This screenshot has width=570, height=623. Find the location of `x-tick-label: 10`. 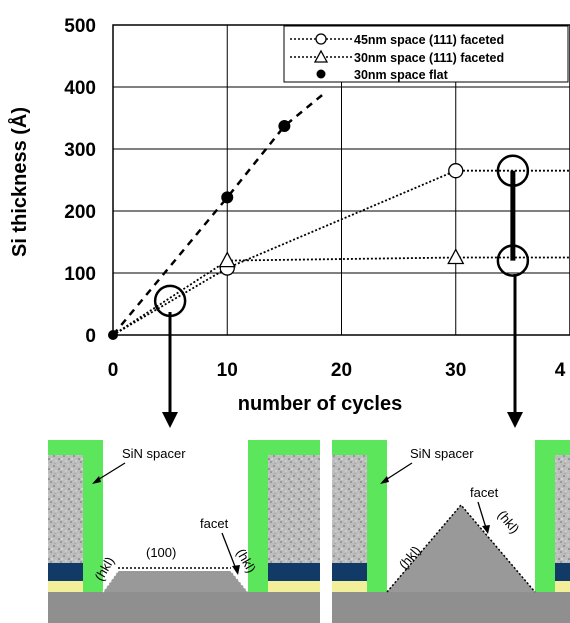

x-tick-label: 10 is located at coordinates (227, 370).